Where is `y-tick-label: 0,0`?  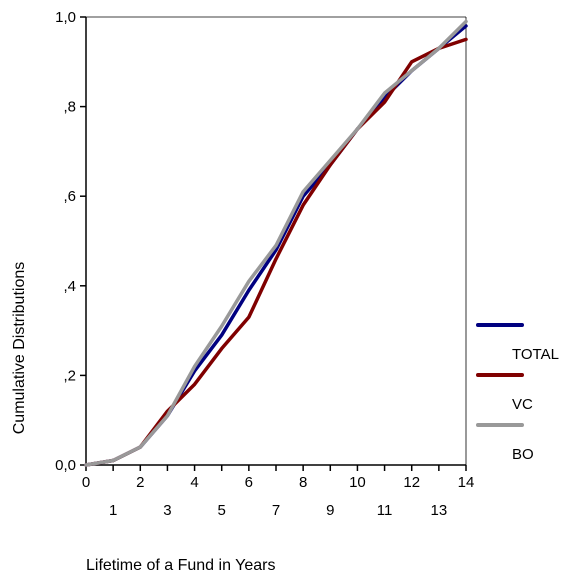 y-tick-label: 0,0 is located at coordinates (65, 465).